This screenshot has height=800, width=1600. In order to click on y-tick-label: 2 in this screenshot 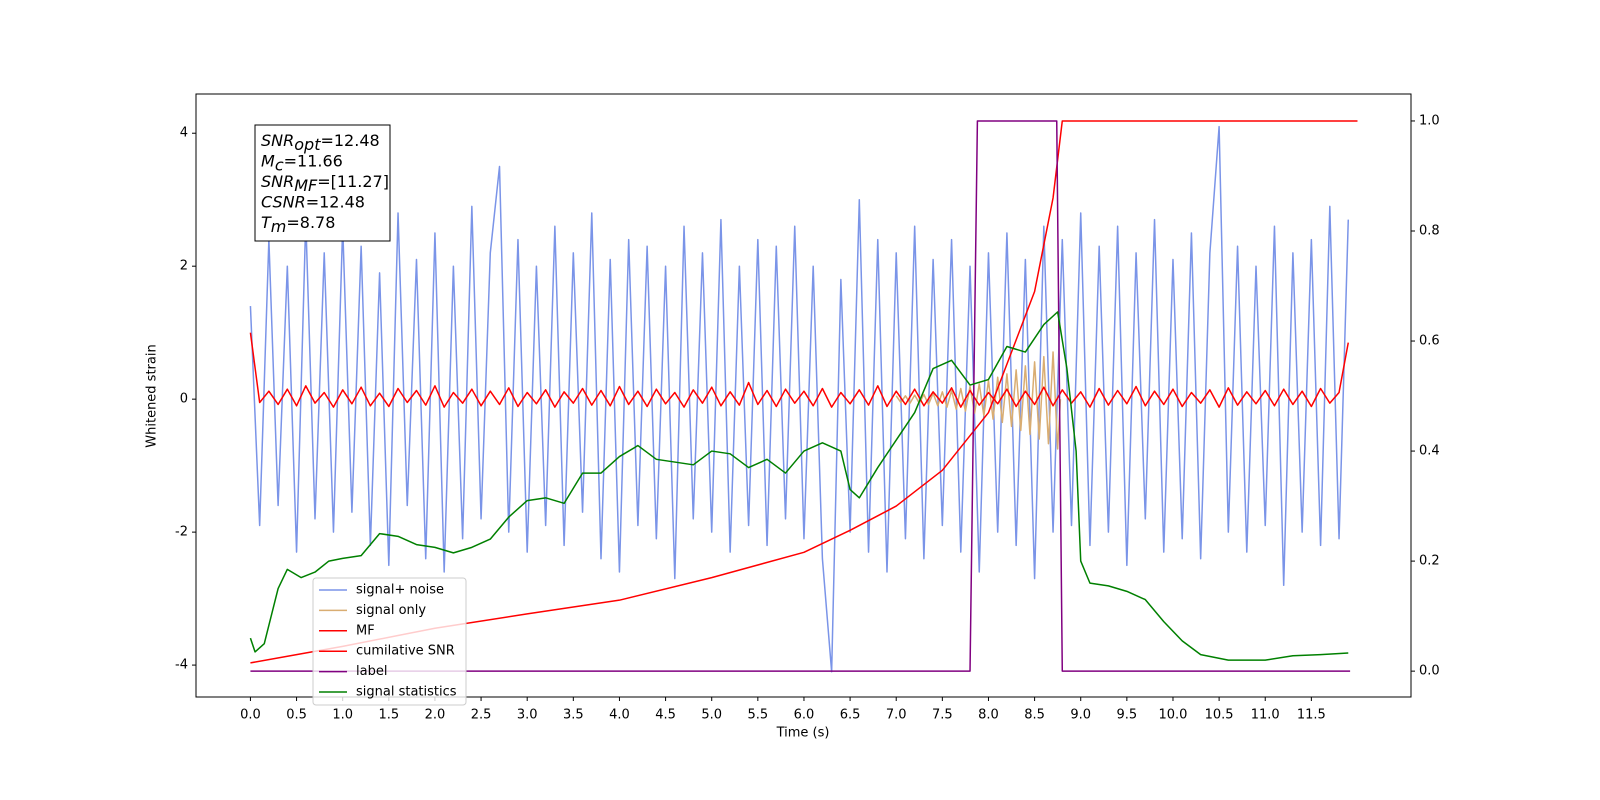, I will do `click(184, 266)`.